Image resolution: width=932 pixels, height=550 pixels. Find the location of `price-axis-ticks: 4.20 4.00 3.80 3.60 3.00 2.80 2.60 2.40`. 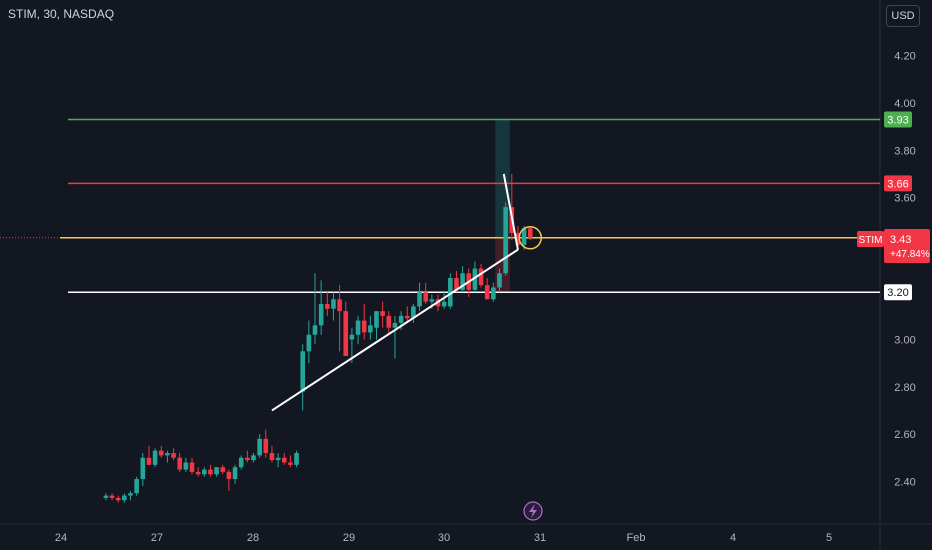

price-axis-ticks: 4.20 4.00 3.80 3.60 3.00 2.80 2.60 2.40 is located at coordinates (904, 270).